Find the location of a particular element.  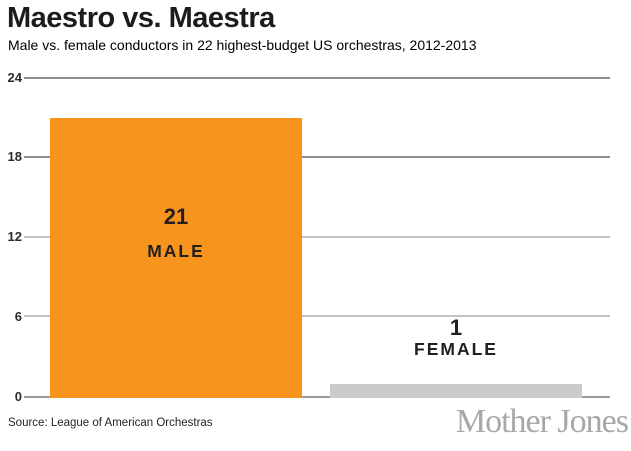

bar-value-female: 1 is located at coordinates (456, 327).